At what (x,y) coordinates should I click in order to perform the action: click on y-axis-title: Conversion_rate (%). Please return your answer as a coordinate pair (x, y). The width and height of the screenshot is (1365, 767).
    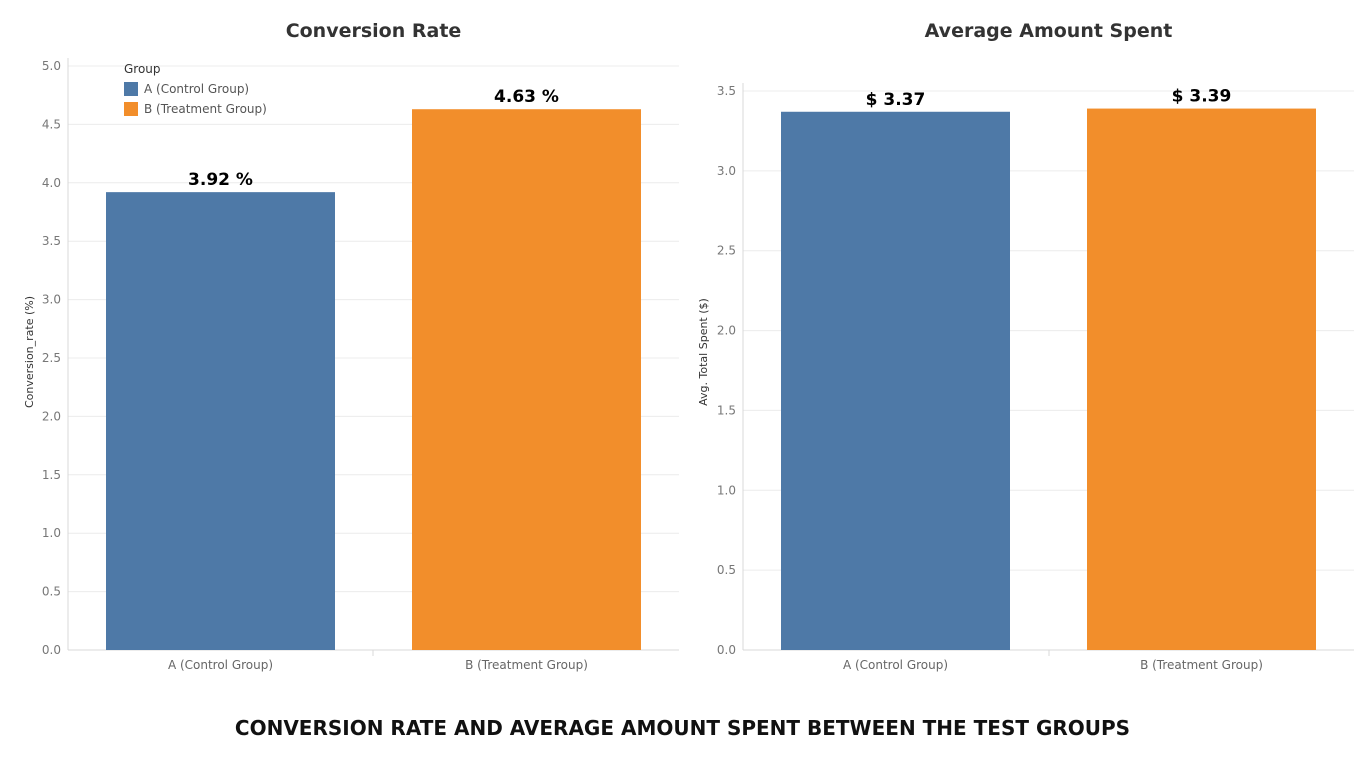
    Looking at the image, I should click on (29, 352).